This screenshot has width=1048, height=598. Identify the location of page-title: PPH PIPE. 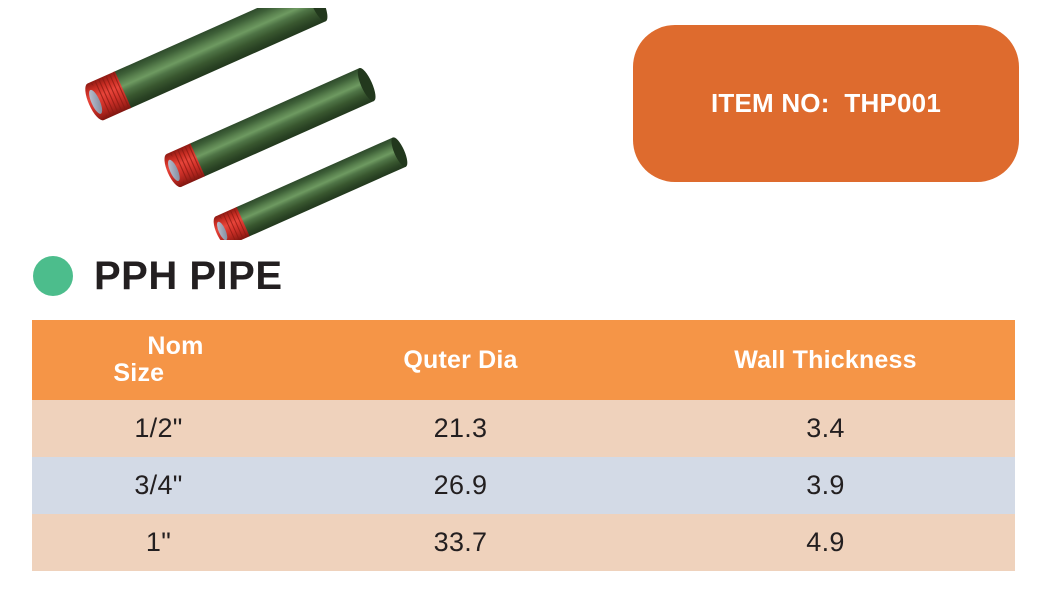
(188, 276).